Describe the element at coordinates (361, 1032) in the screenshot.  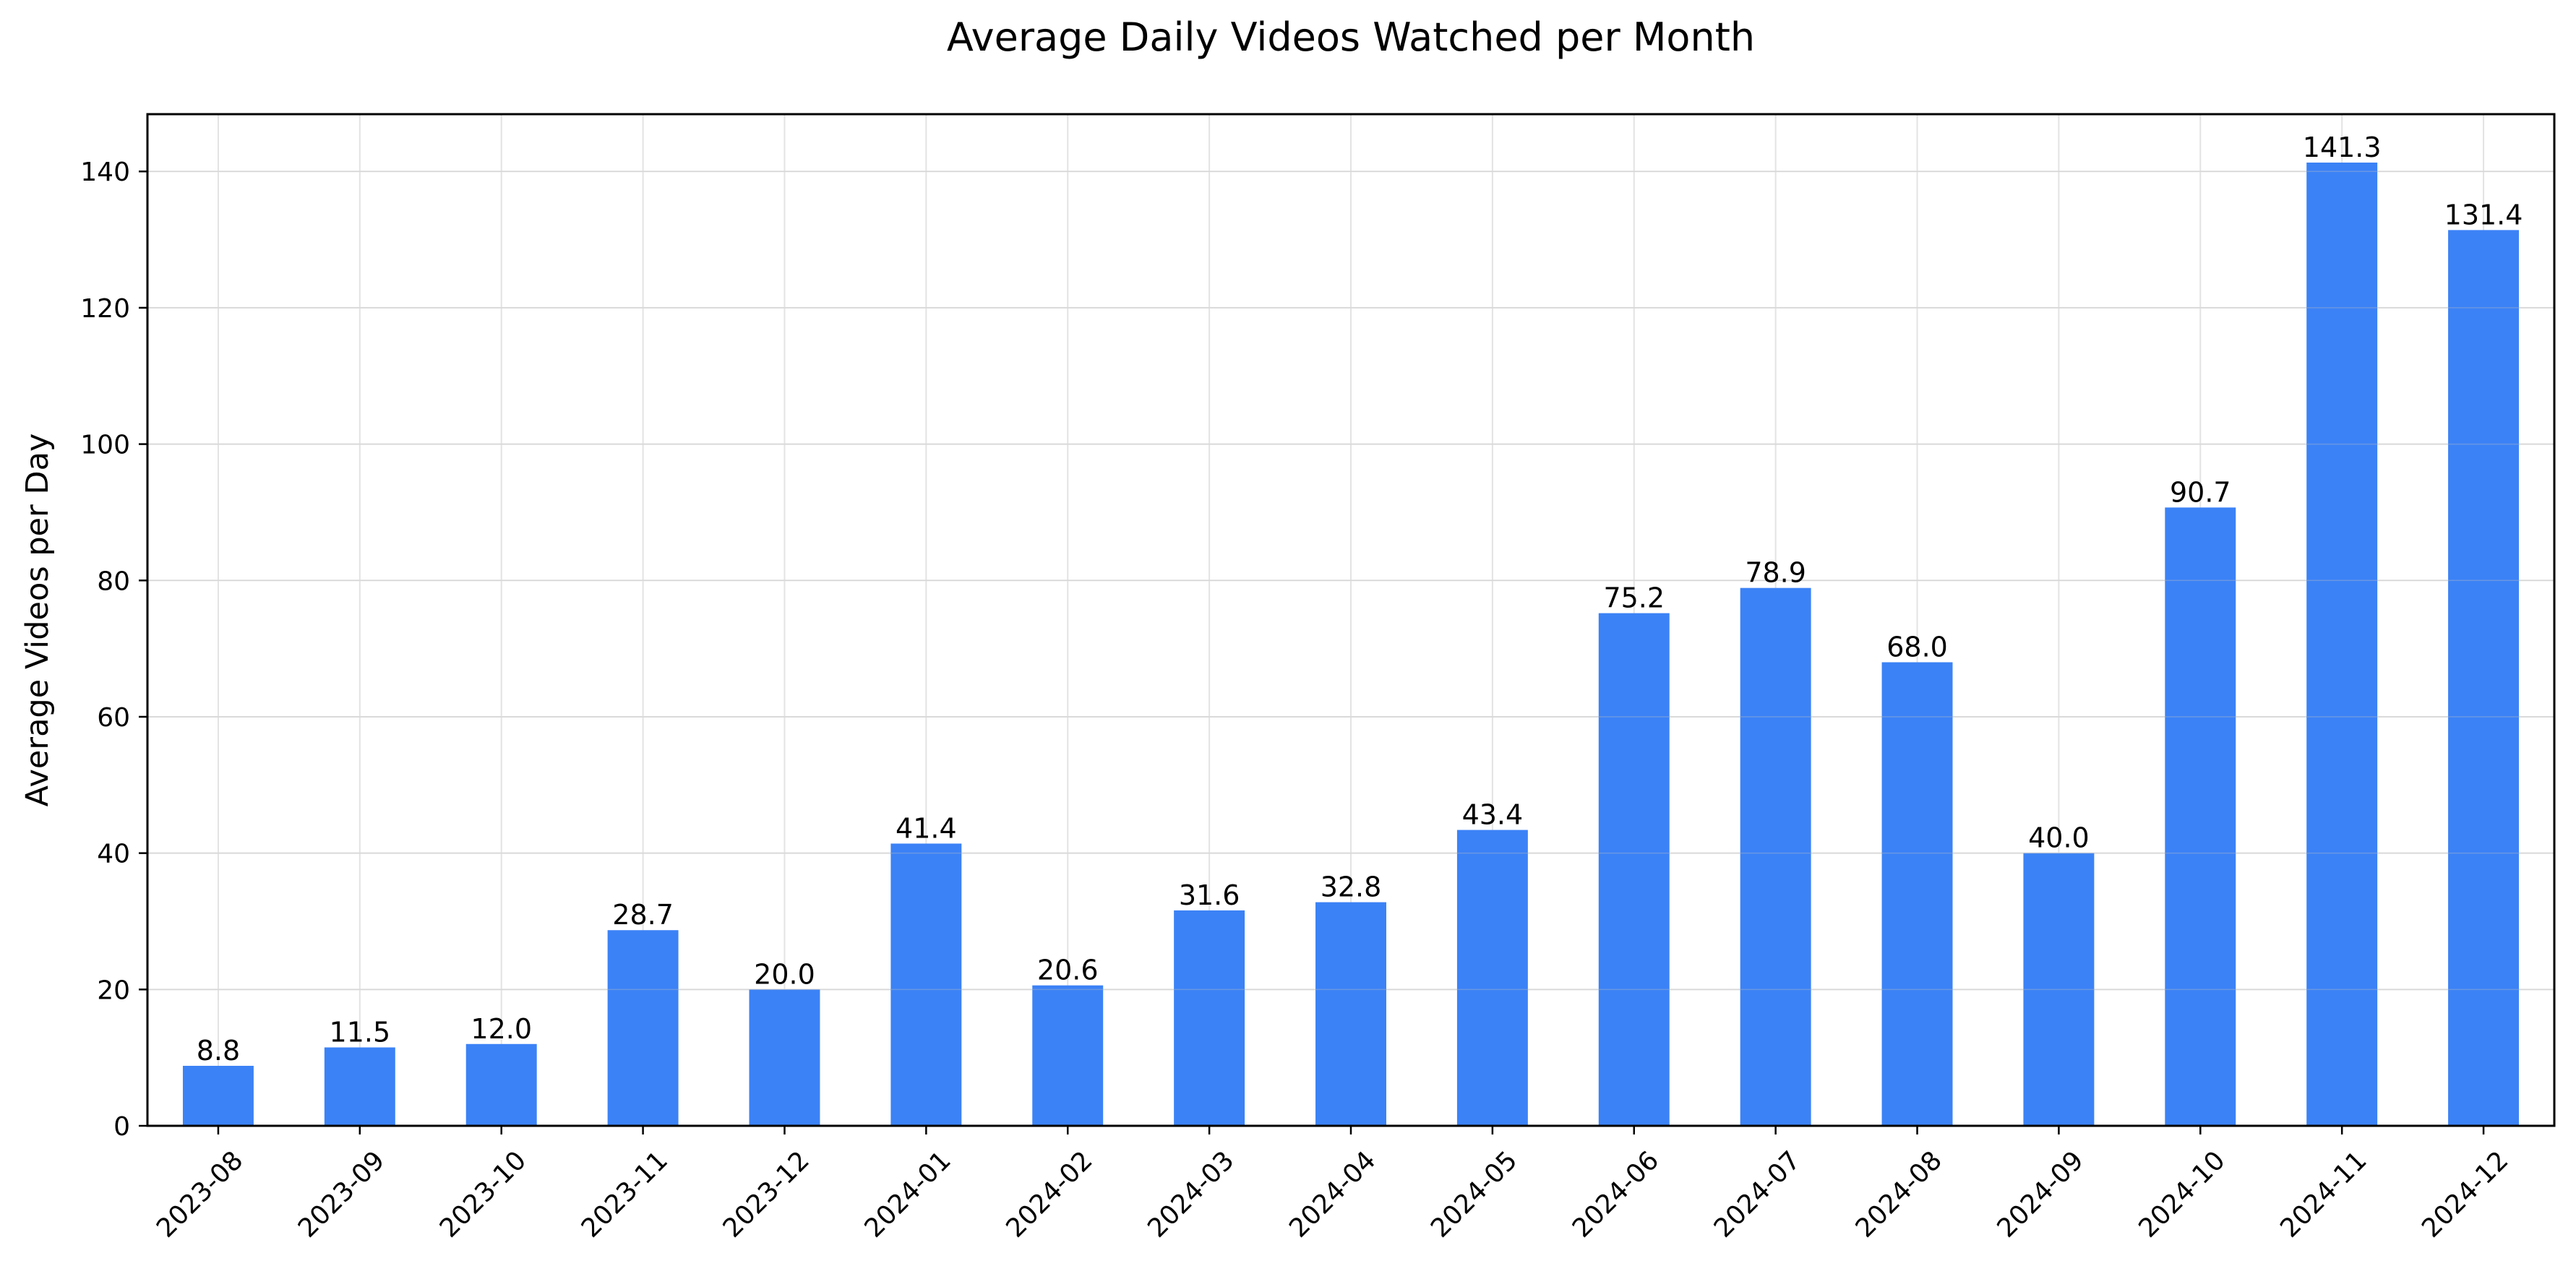
I see `bar-value-label: 11.5` at that location.